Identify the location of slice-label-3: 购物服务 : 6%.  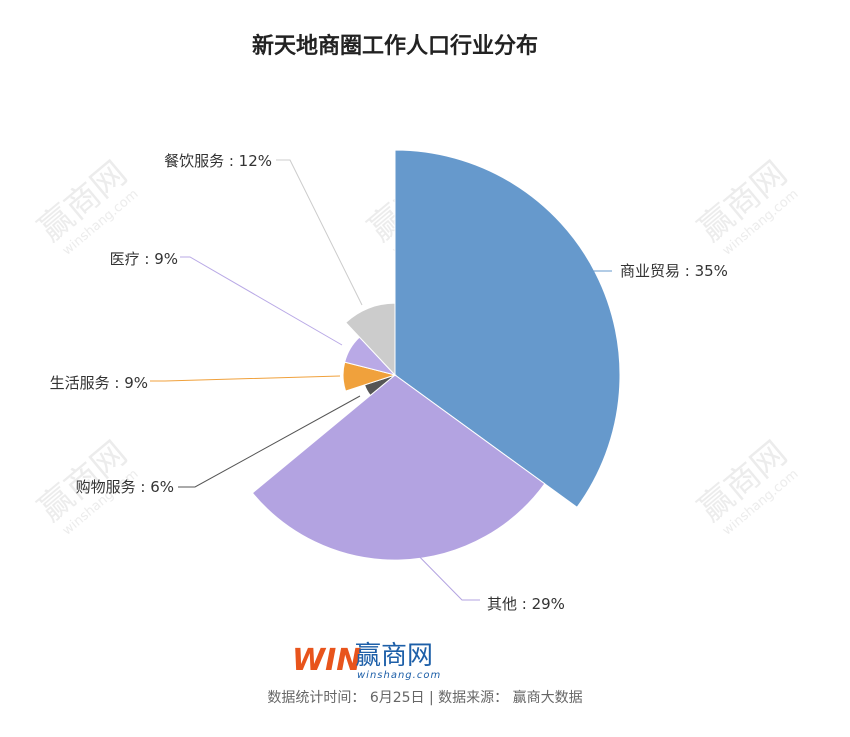
(125, 487).